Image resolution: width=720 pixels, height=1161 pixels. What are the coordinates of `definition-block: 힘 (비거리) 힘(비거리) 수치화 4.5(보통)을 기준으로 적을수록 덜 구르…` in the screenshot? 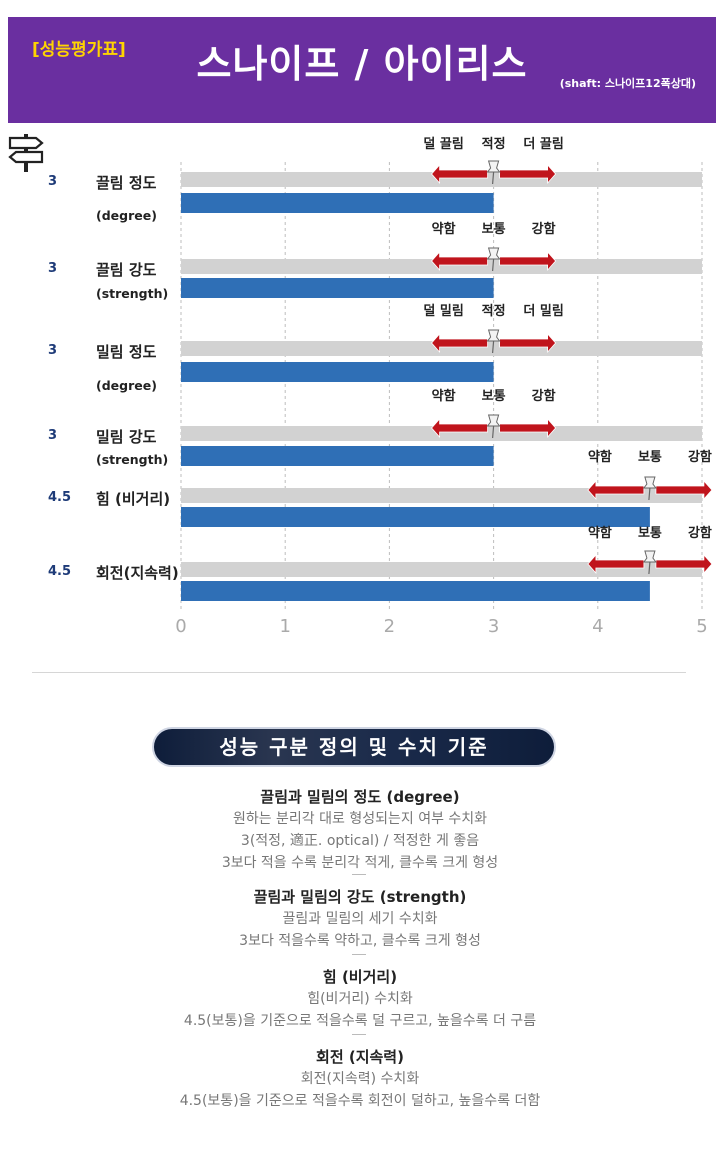 It's located at (360, 998).